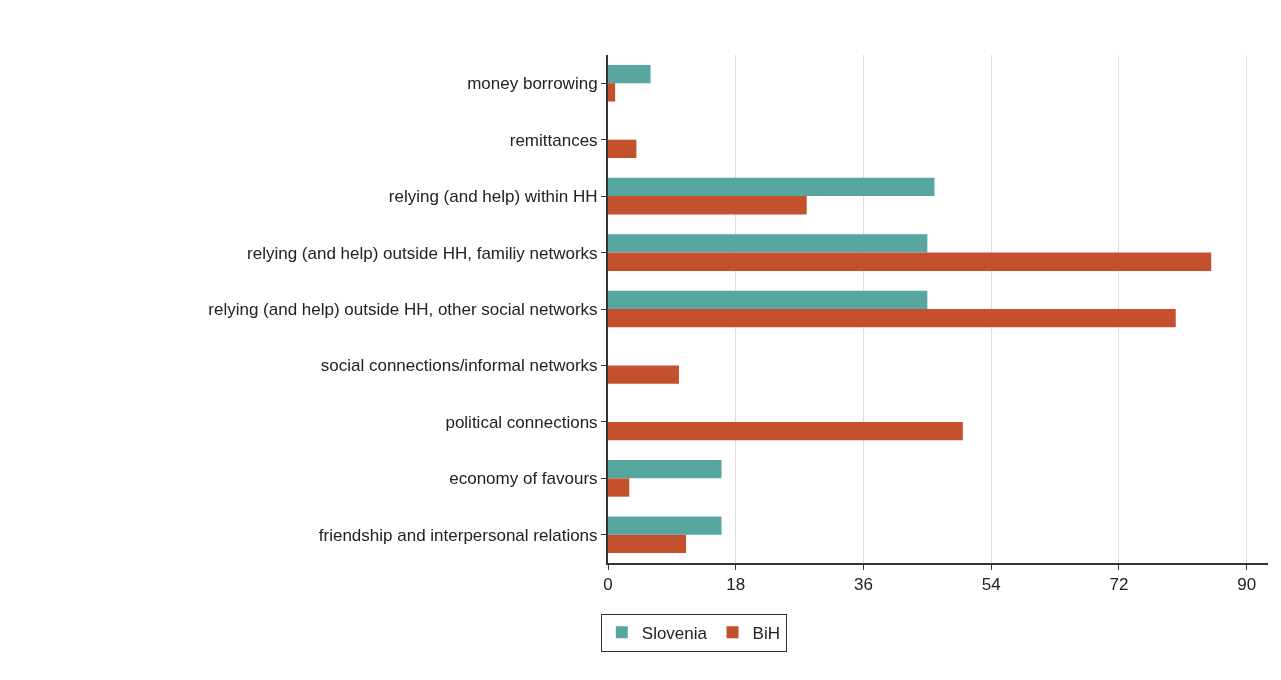 The image size is (1281, 680). Describe the element at coordinates (422, 253) in the screenshot. I see `y-tick-label: relying (and help) outside HH, familiy networks` at that location.